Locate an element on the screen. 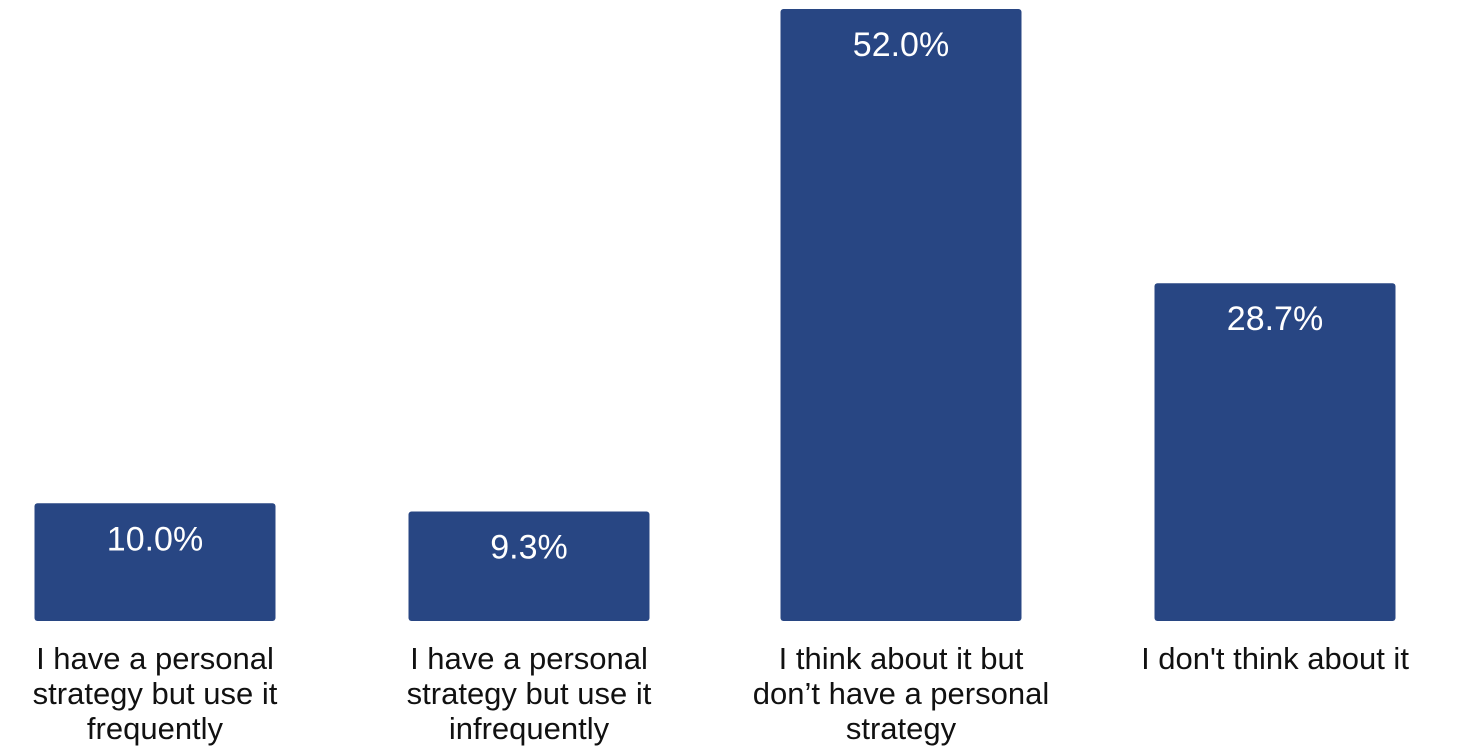 The image size is (1460, 747). category-label-2-line-3: infrequently is located at coordinates (529, 728).